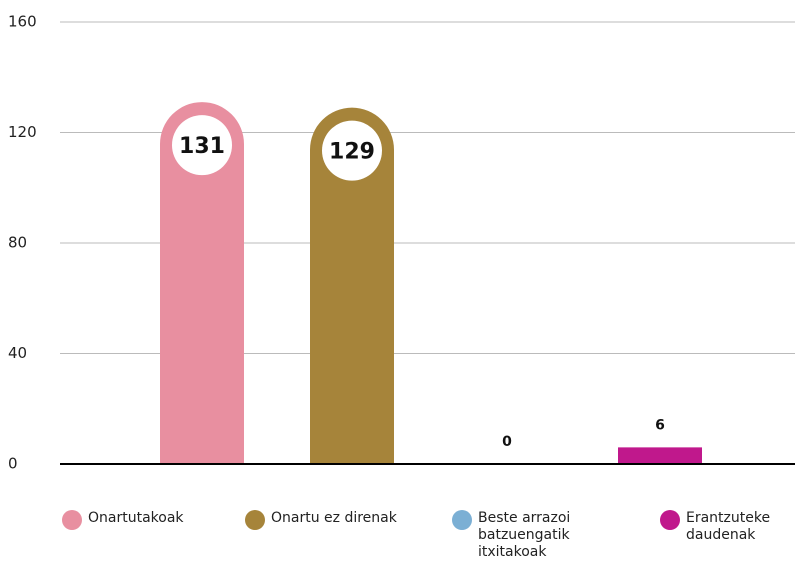  Describe the element at coordinates (22, 132) in the screenshot. I see `y-tick-label: 120` at that location.